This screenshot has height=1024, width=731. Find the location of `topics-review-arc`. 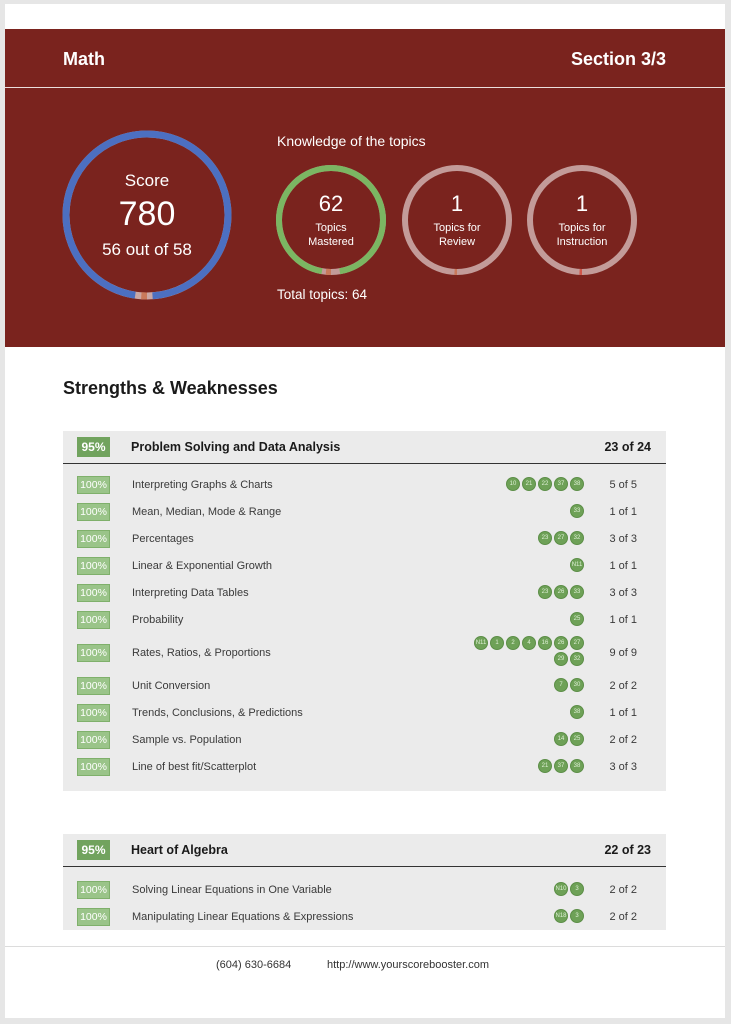

topics-review-arc is located at coordinates (457, 220).